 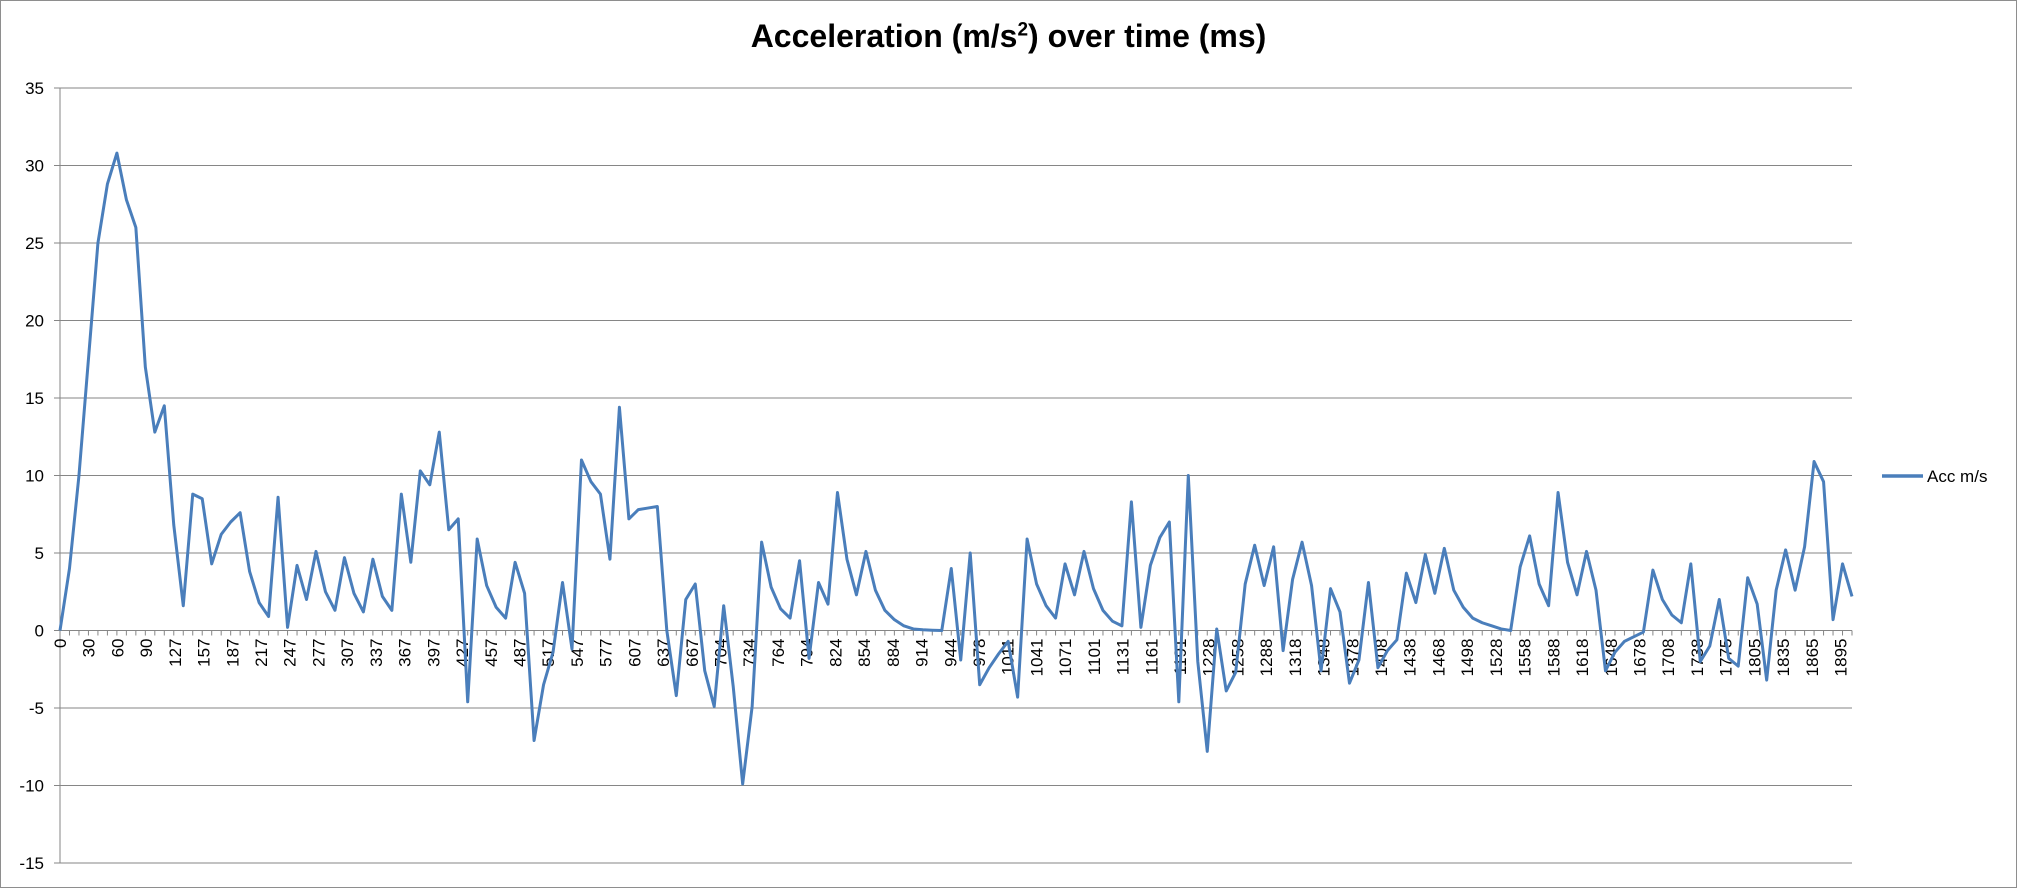 What do you see at coordinates (519, 653) in the screenshot?
I see `x-tick-label: 487` at bounding box center [519, 653].